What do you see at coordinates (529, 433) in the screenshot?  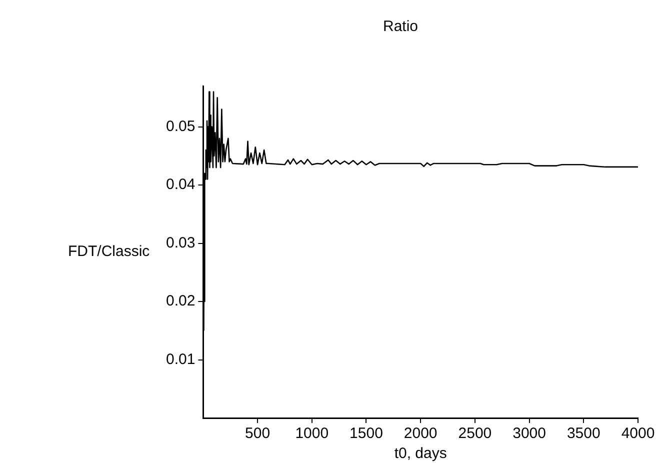 I see `x-tick-label: 3000` at bounding box center [529, 433].